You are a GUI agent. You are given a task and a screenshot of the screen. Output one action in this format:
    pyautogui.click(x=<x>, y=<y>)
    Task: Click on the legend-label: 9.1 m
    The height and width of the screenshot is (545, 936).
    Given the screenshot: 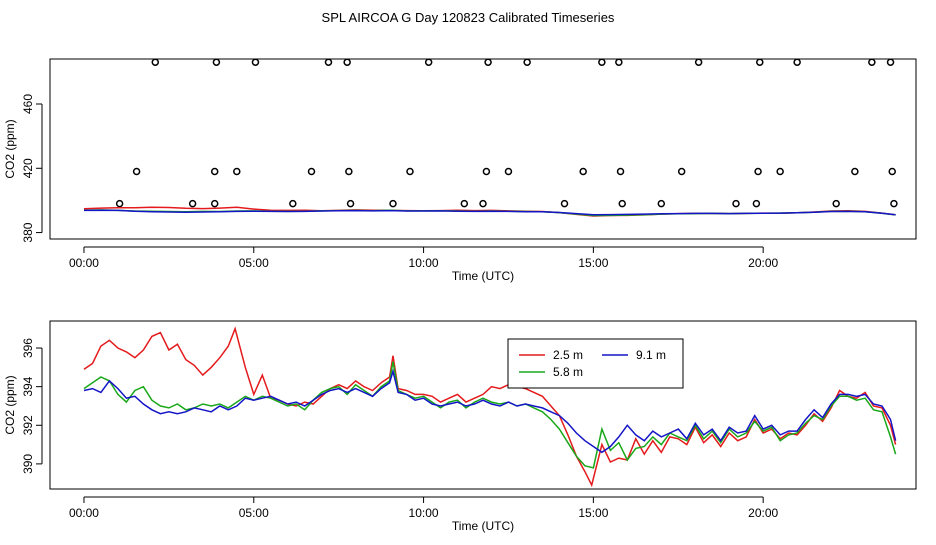 What is the action you would take?
    pyautogui.click(x=651, y=355)
    